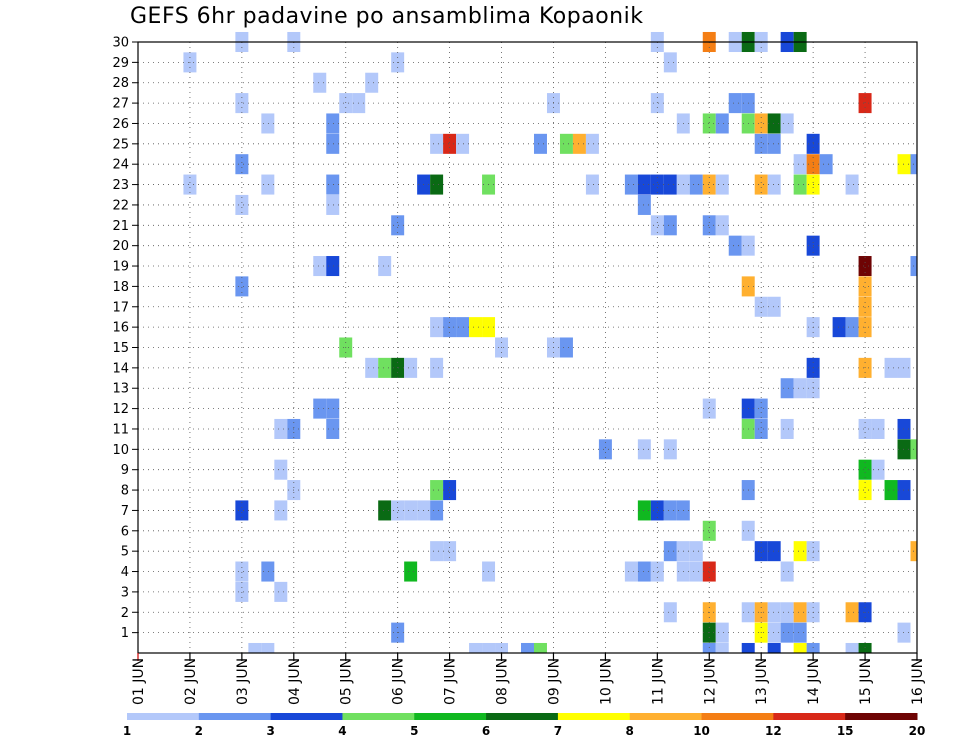 Image resolution: width=960 pixels, height=742 pixels. I want to click on scale-label: 2, so click(199, 731).